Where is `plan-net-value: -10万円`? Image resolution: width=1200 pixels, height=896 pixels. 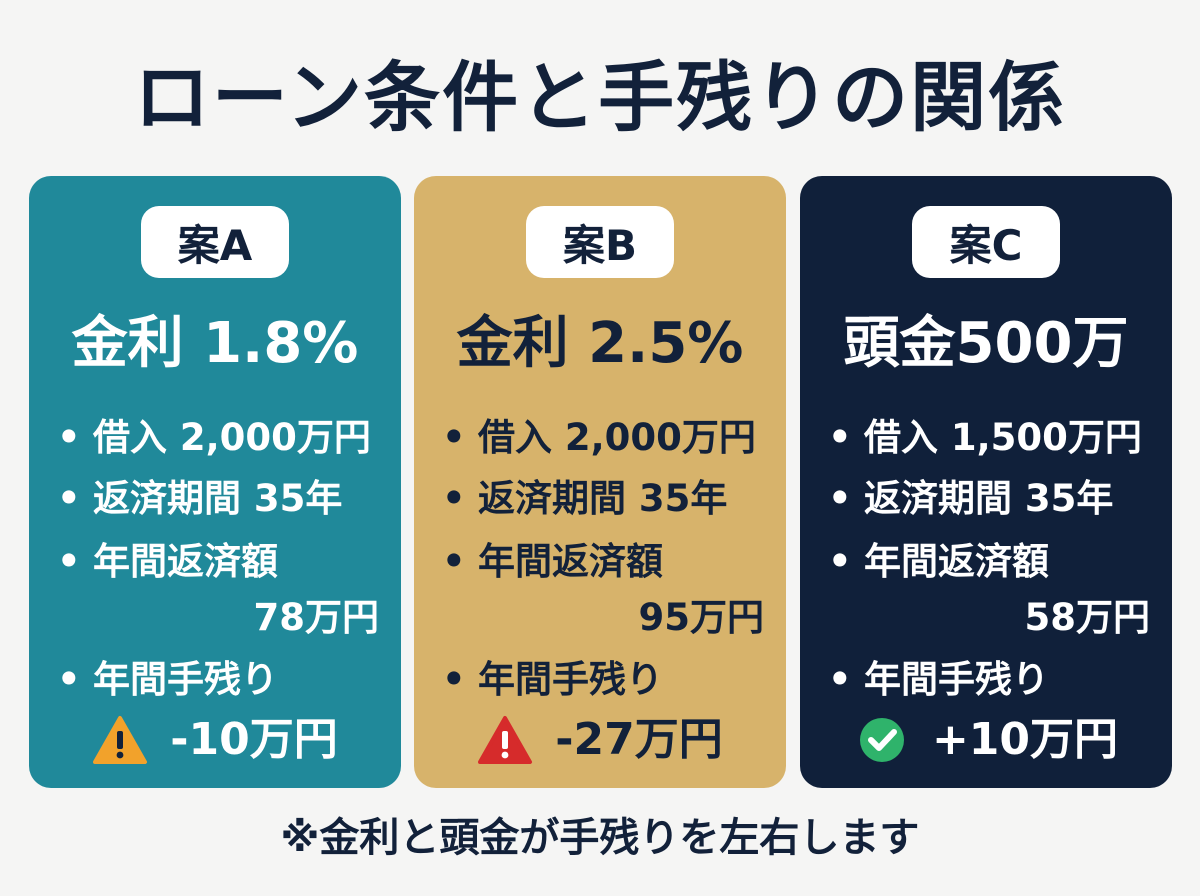 plan-net-value: -10万円 is located at coordinates (254, 739).